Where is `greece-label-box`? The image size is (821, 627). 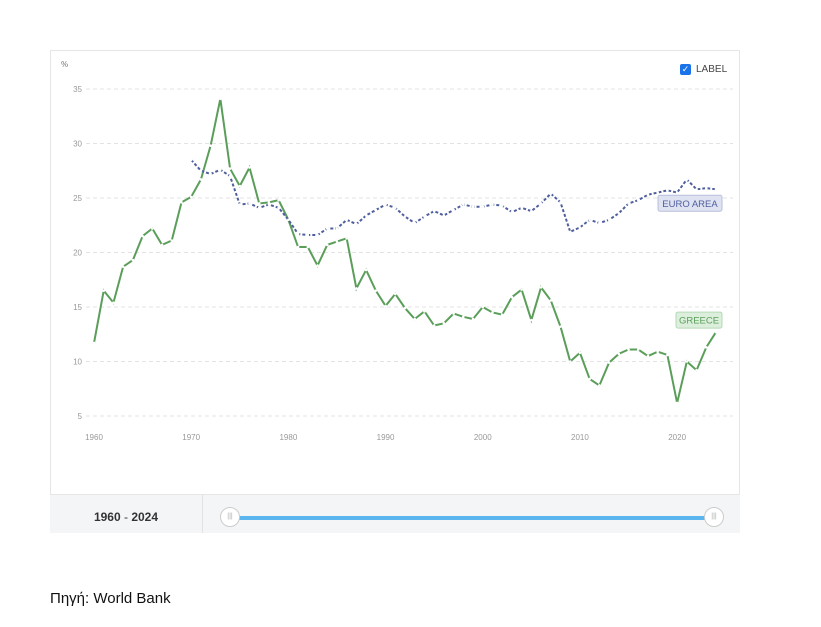 greece-label-box is located at coordinates (699, 320).